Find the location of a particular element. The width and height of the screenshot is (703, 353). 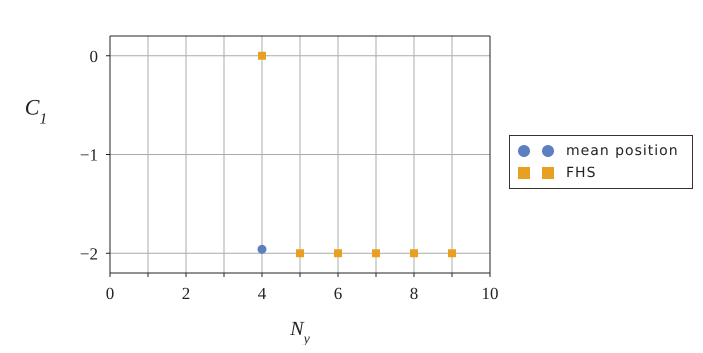

y-tick-label: −2 is located at coordinates (89, 254).